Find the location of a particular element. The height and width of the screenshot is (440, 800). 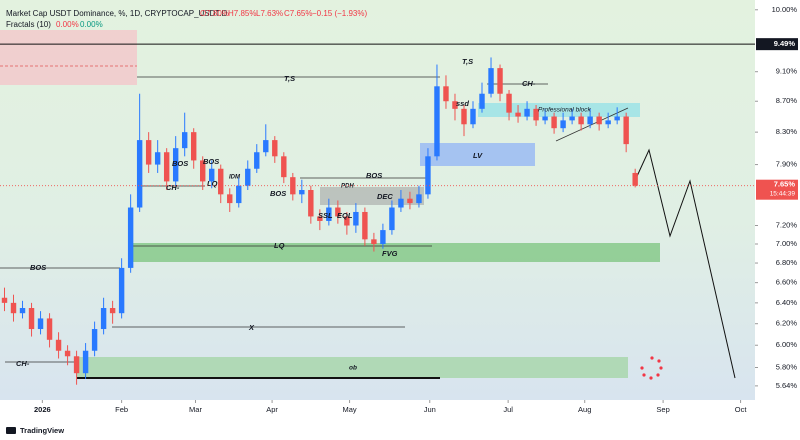

annotation: LV is located at coordinates (478, 155).